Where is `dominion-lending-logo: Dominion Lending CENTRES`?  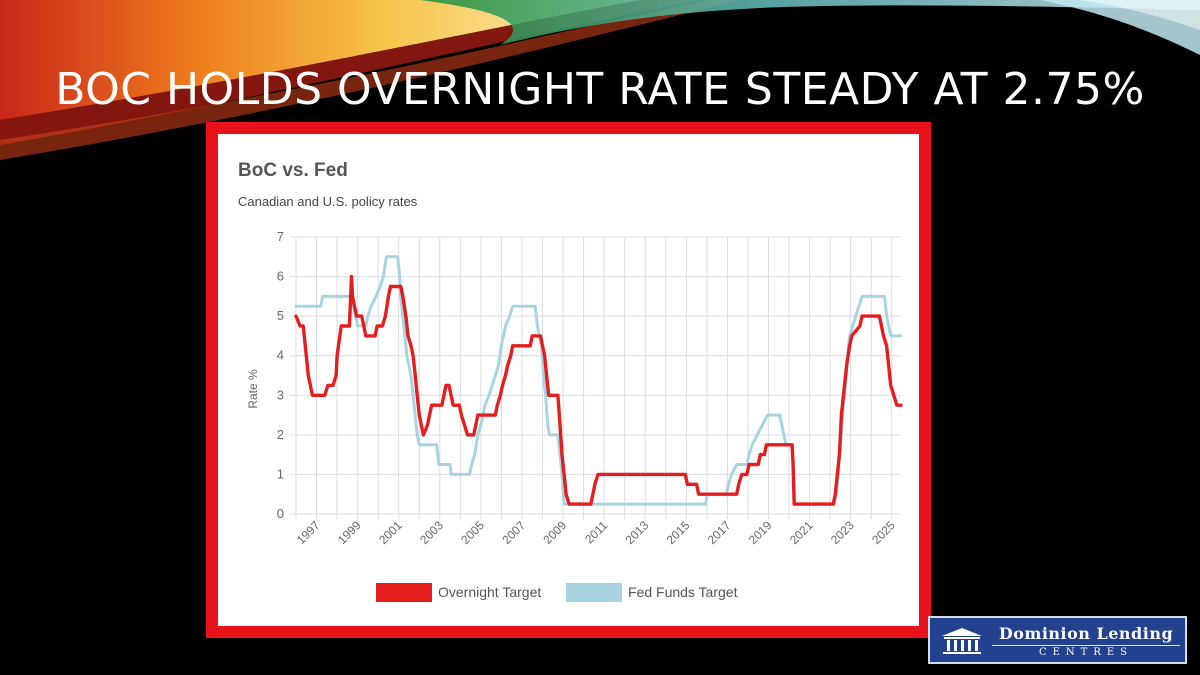
dominion-lending-logo: Dominion Lending CENTRES is located at coordinates (1057, 640).